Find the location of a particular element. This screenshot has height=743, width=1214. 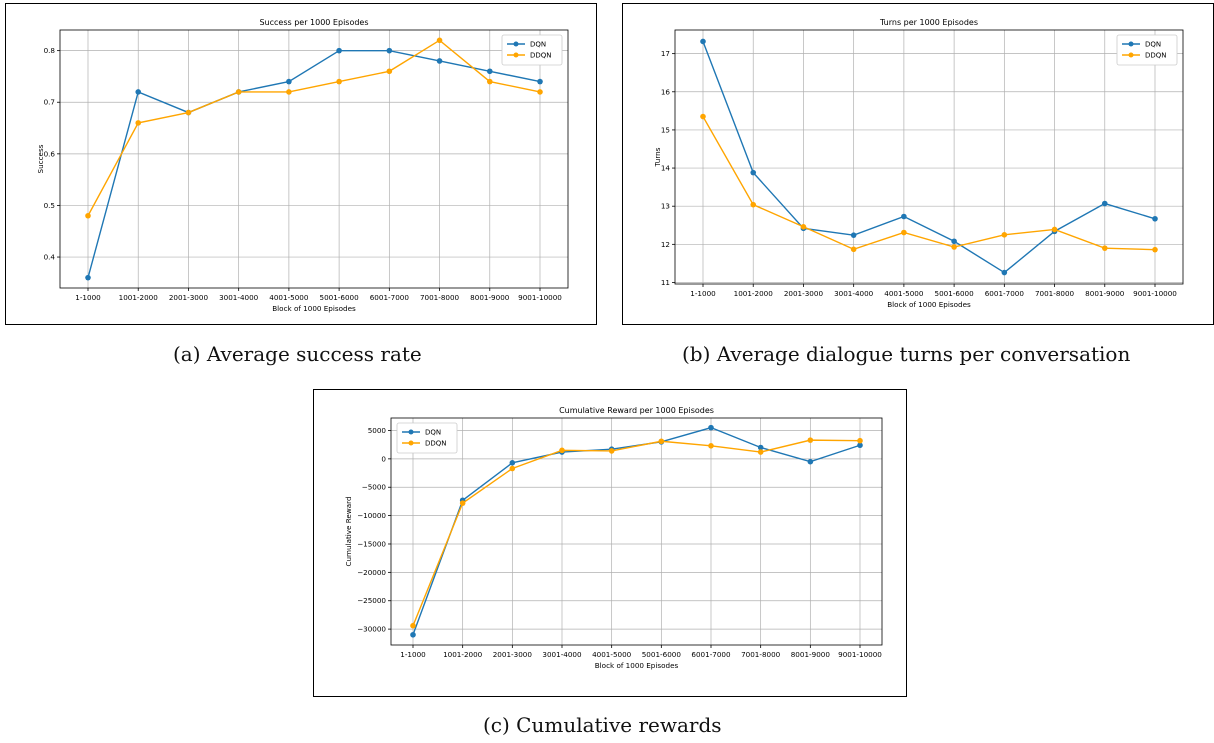

y-tick-label: 0.7 is located at coordinates (49, 102).